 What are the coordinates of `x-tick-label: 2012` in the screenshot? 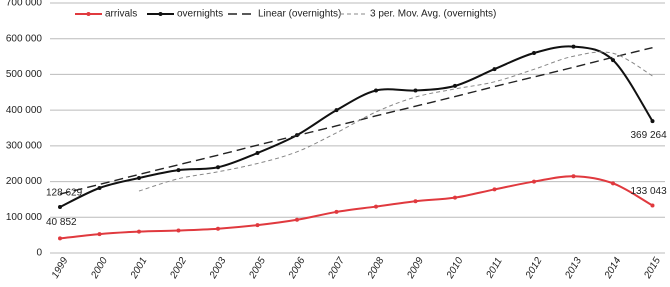 It's located at (533, 268).